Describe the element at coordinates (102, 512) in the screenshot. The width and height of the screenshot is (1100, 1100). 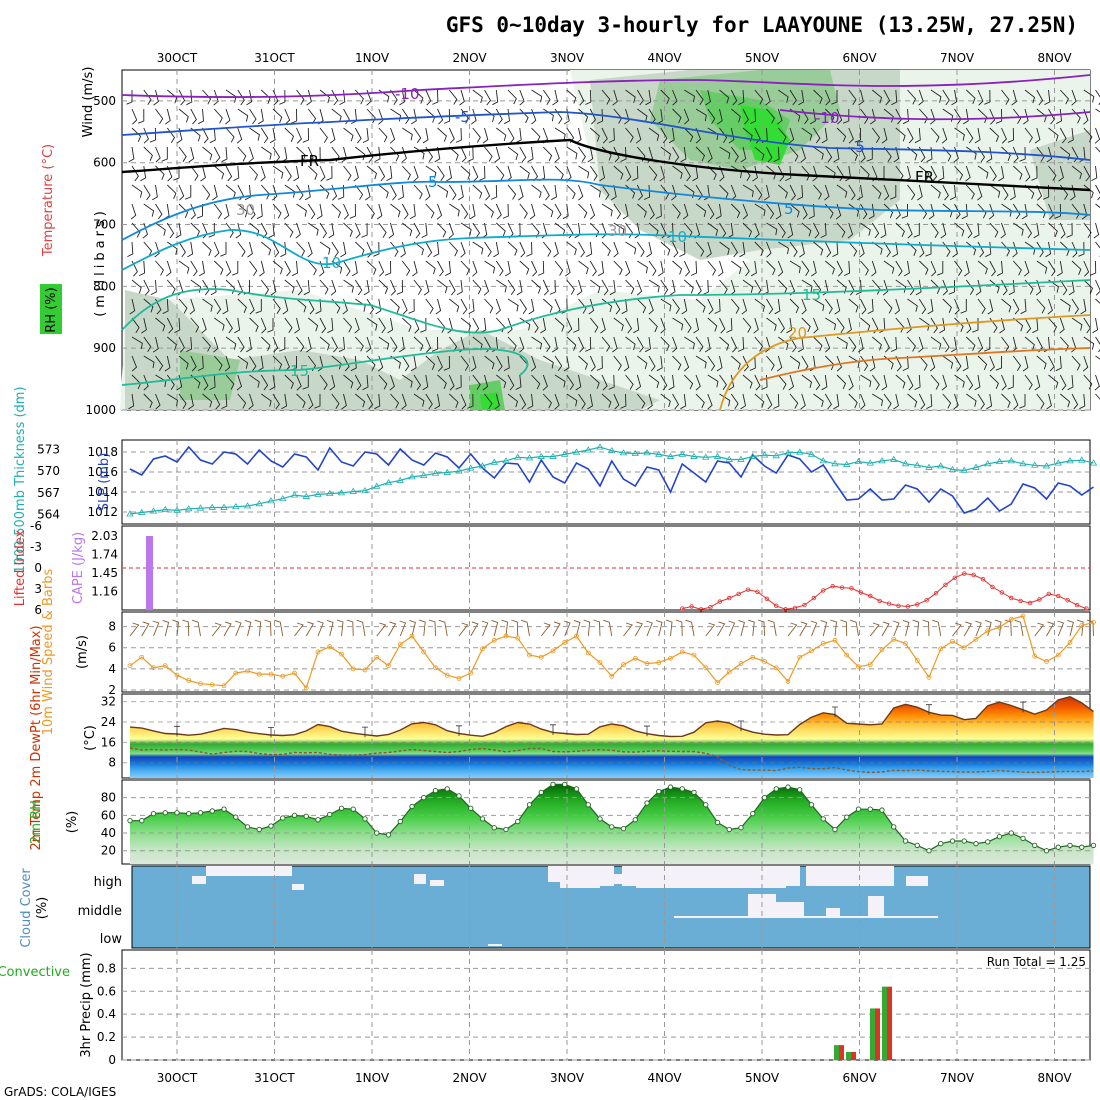
I see `slp-tick-label: 1012` at that location.